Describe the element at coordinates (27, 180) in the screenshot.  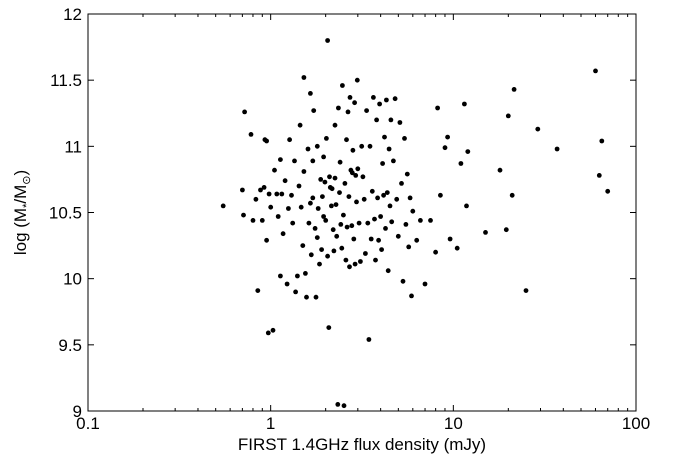
I see `y-axis-label-sub2: ⊙` at that location.